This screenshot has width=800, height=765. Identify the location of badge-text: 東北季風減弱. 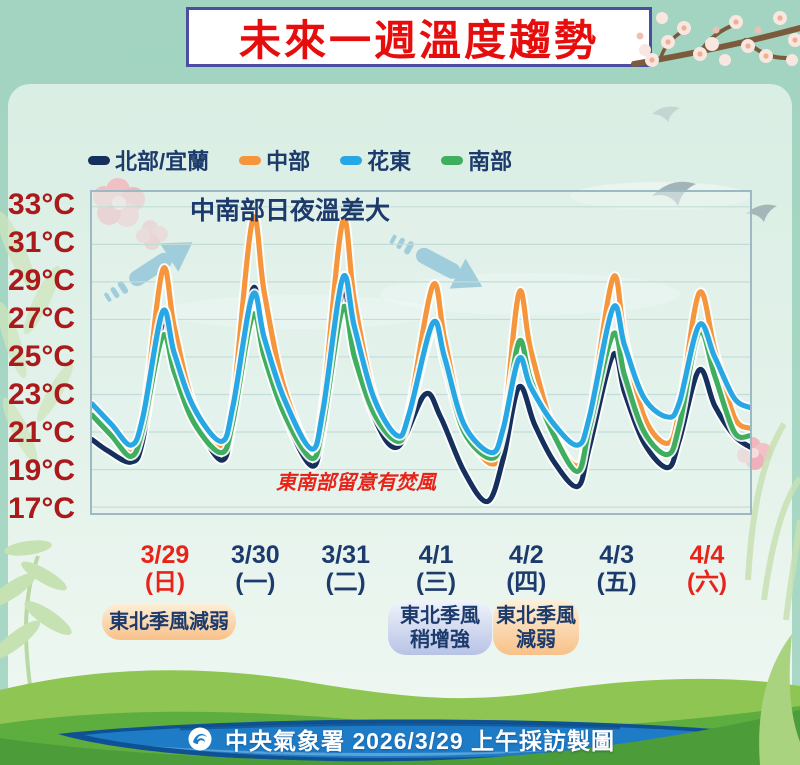
(169, 621).